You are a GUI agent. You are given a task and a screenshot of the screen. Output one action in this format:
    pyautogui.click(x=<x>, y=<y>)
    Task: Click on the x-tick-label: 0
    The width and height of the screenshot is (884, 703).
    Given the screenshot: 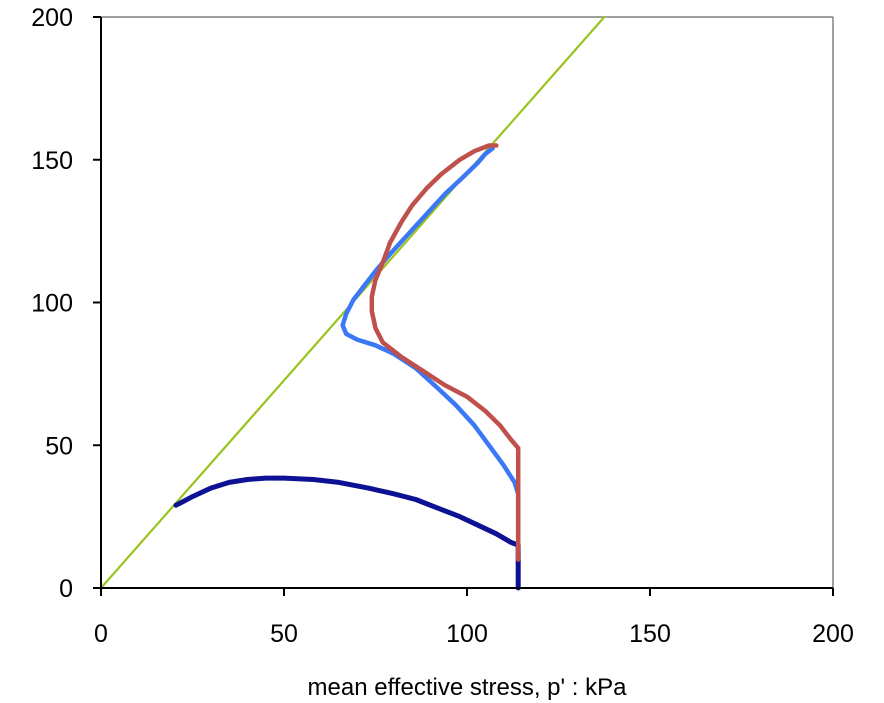 What is the action you would take?
    pyautogui.click(x=101, y=634)
    